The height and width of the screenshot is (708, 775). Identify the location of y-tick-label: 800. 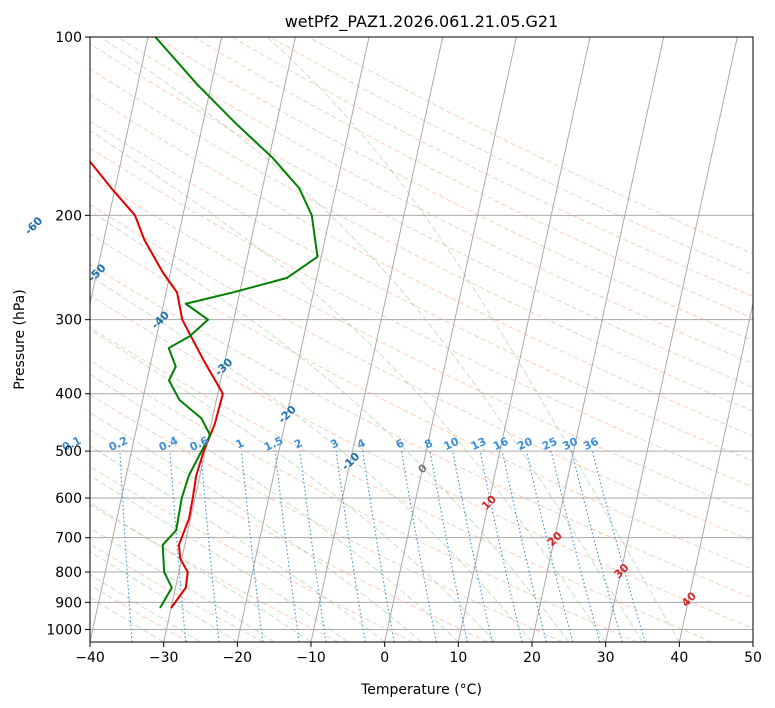
(68, 573).